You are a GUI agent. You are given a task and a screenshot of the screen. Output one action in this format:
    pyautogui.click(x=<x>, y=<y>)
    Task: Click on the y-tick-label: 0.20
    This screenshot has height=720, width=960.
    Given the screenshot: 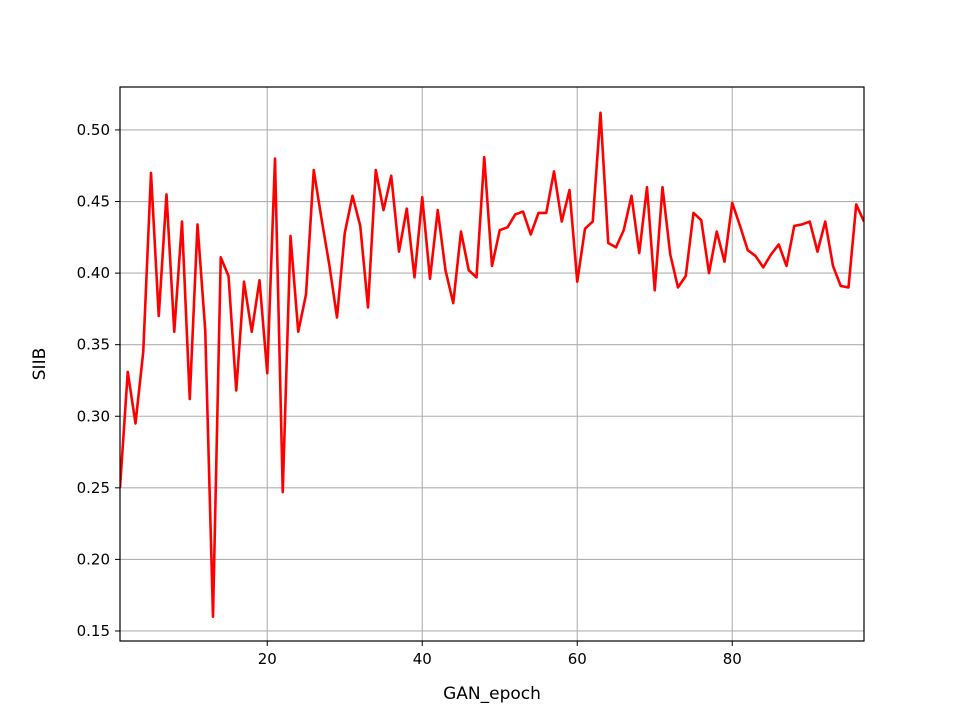 What is the action you would take?
    pyautogui.click(x=93, y=559)
    